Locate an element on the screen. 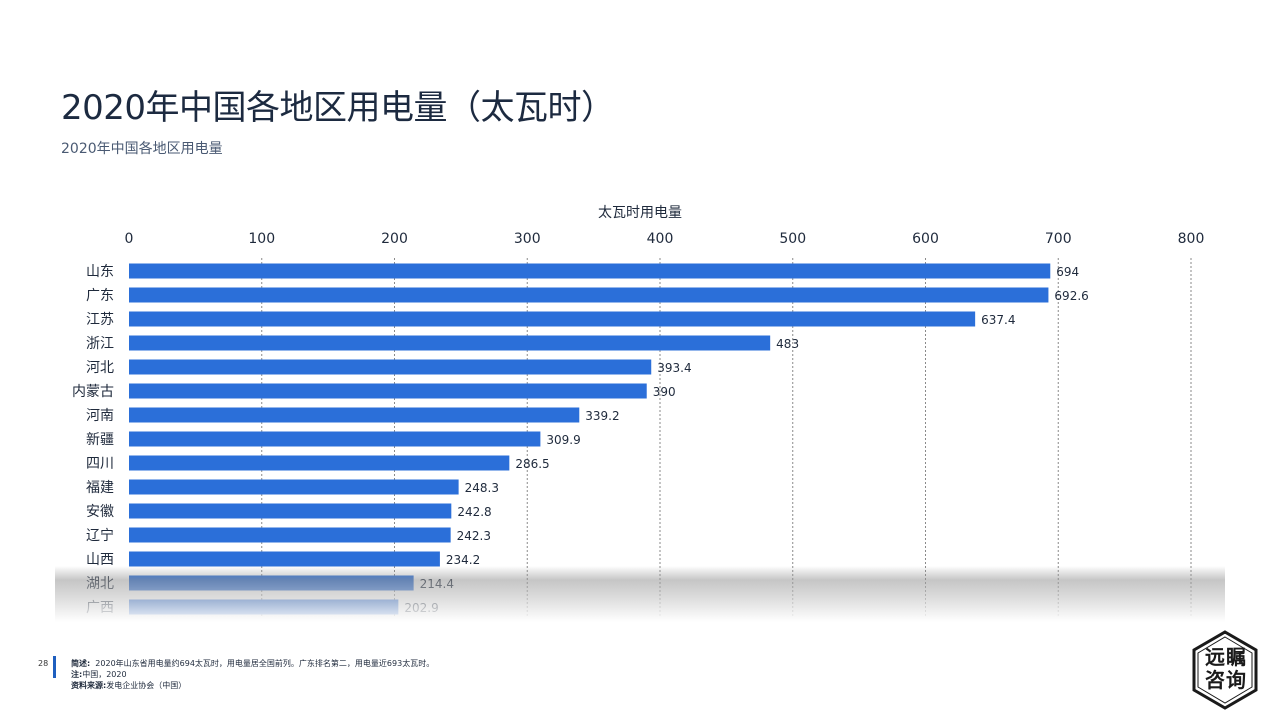  footer-note: 注:中国，2020 is located at coordinates (252, 674).